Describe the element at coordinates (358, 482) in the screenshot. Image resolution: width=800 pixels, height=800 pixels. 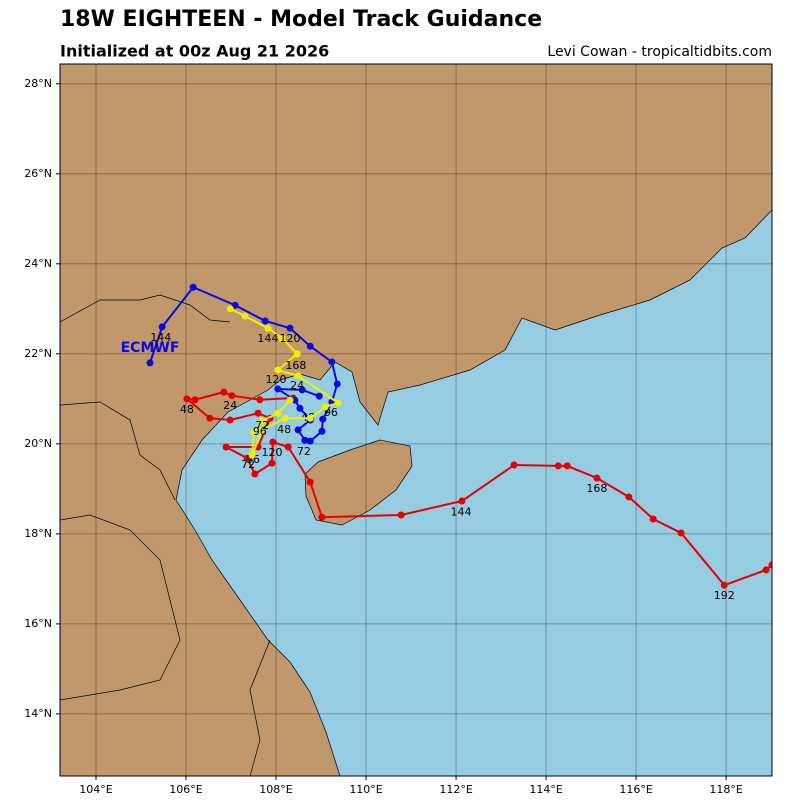
I see `hainan-island` at that location.